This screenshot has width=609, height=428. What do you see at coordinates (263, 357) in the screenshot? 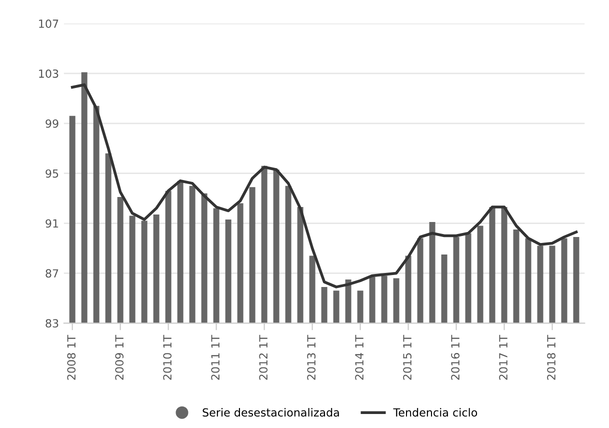
I see `x-tick-label: 2012 1T` at bounding box center [263, 357].